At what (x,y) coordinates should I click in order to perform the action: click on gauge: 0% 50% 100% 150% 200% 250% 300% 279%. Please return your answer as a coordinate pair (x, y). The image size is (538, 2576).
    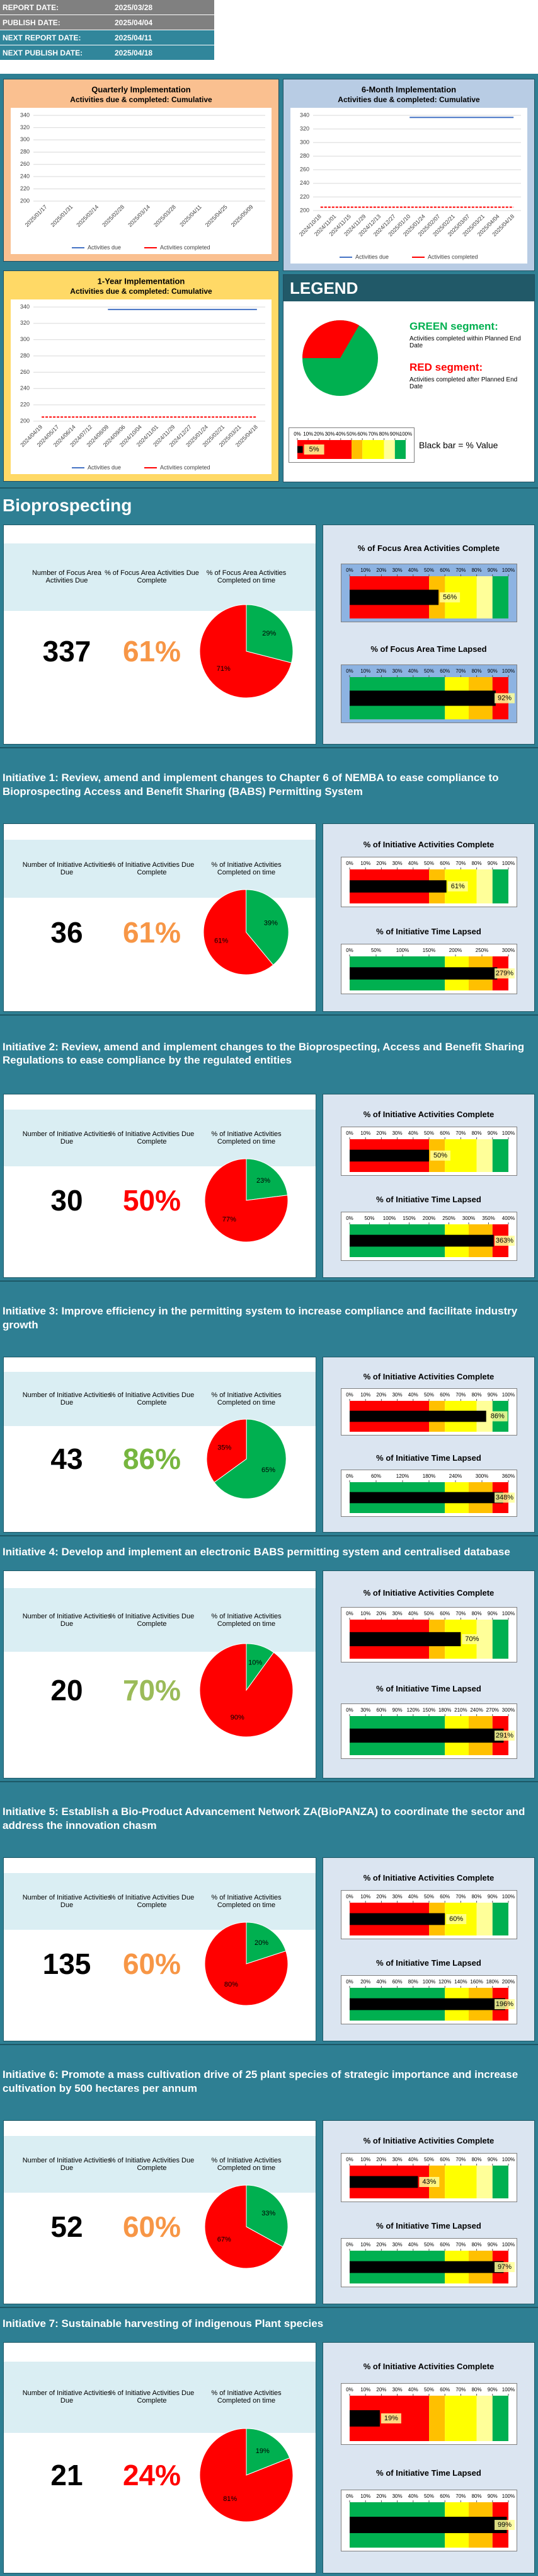
    Looking at the image, I should click on (429, 969).